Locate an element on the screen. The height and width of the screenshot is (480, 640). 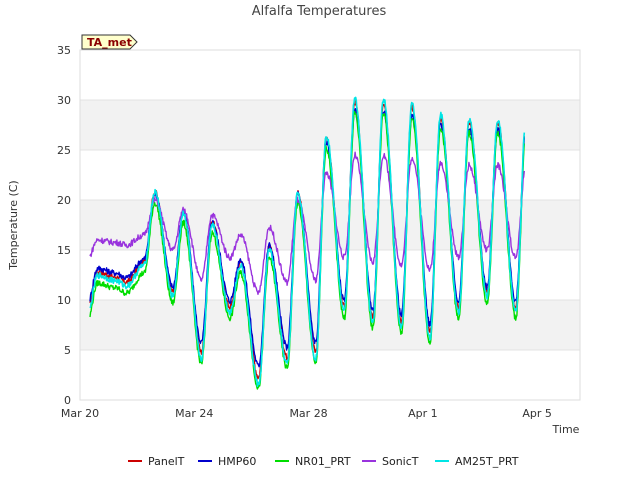
chart-title: Alfalfa Temperatures is located at coordinates (319, 11).